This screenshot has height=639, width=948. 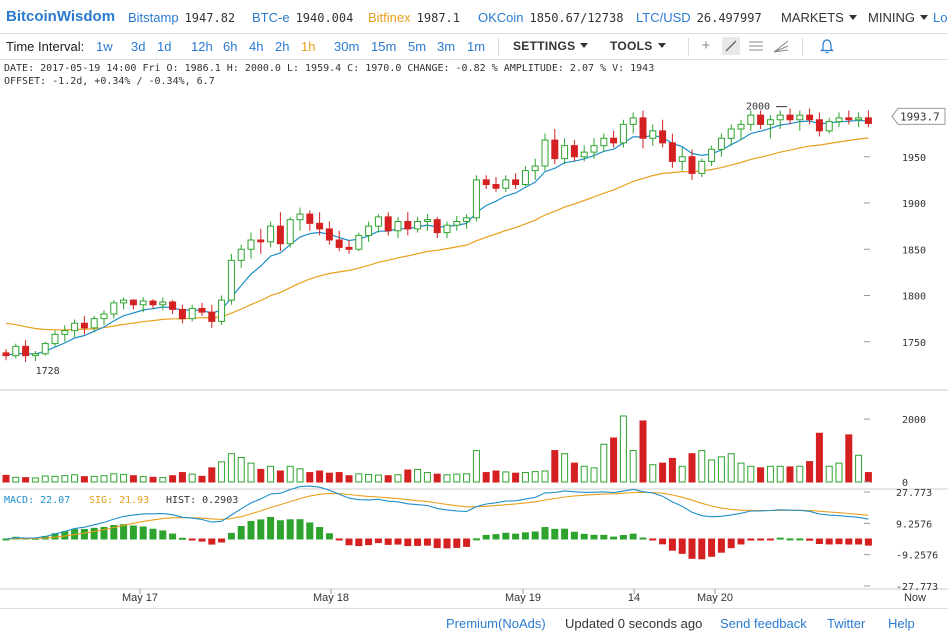 I want to click on brand-logo: BitcoinWisdom, so click(x=61, y=16).